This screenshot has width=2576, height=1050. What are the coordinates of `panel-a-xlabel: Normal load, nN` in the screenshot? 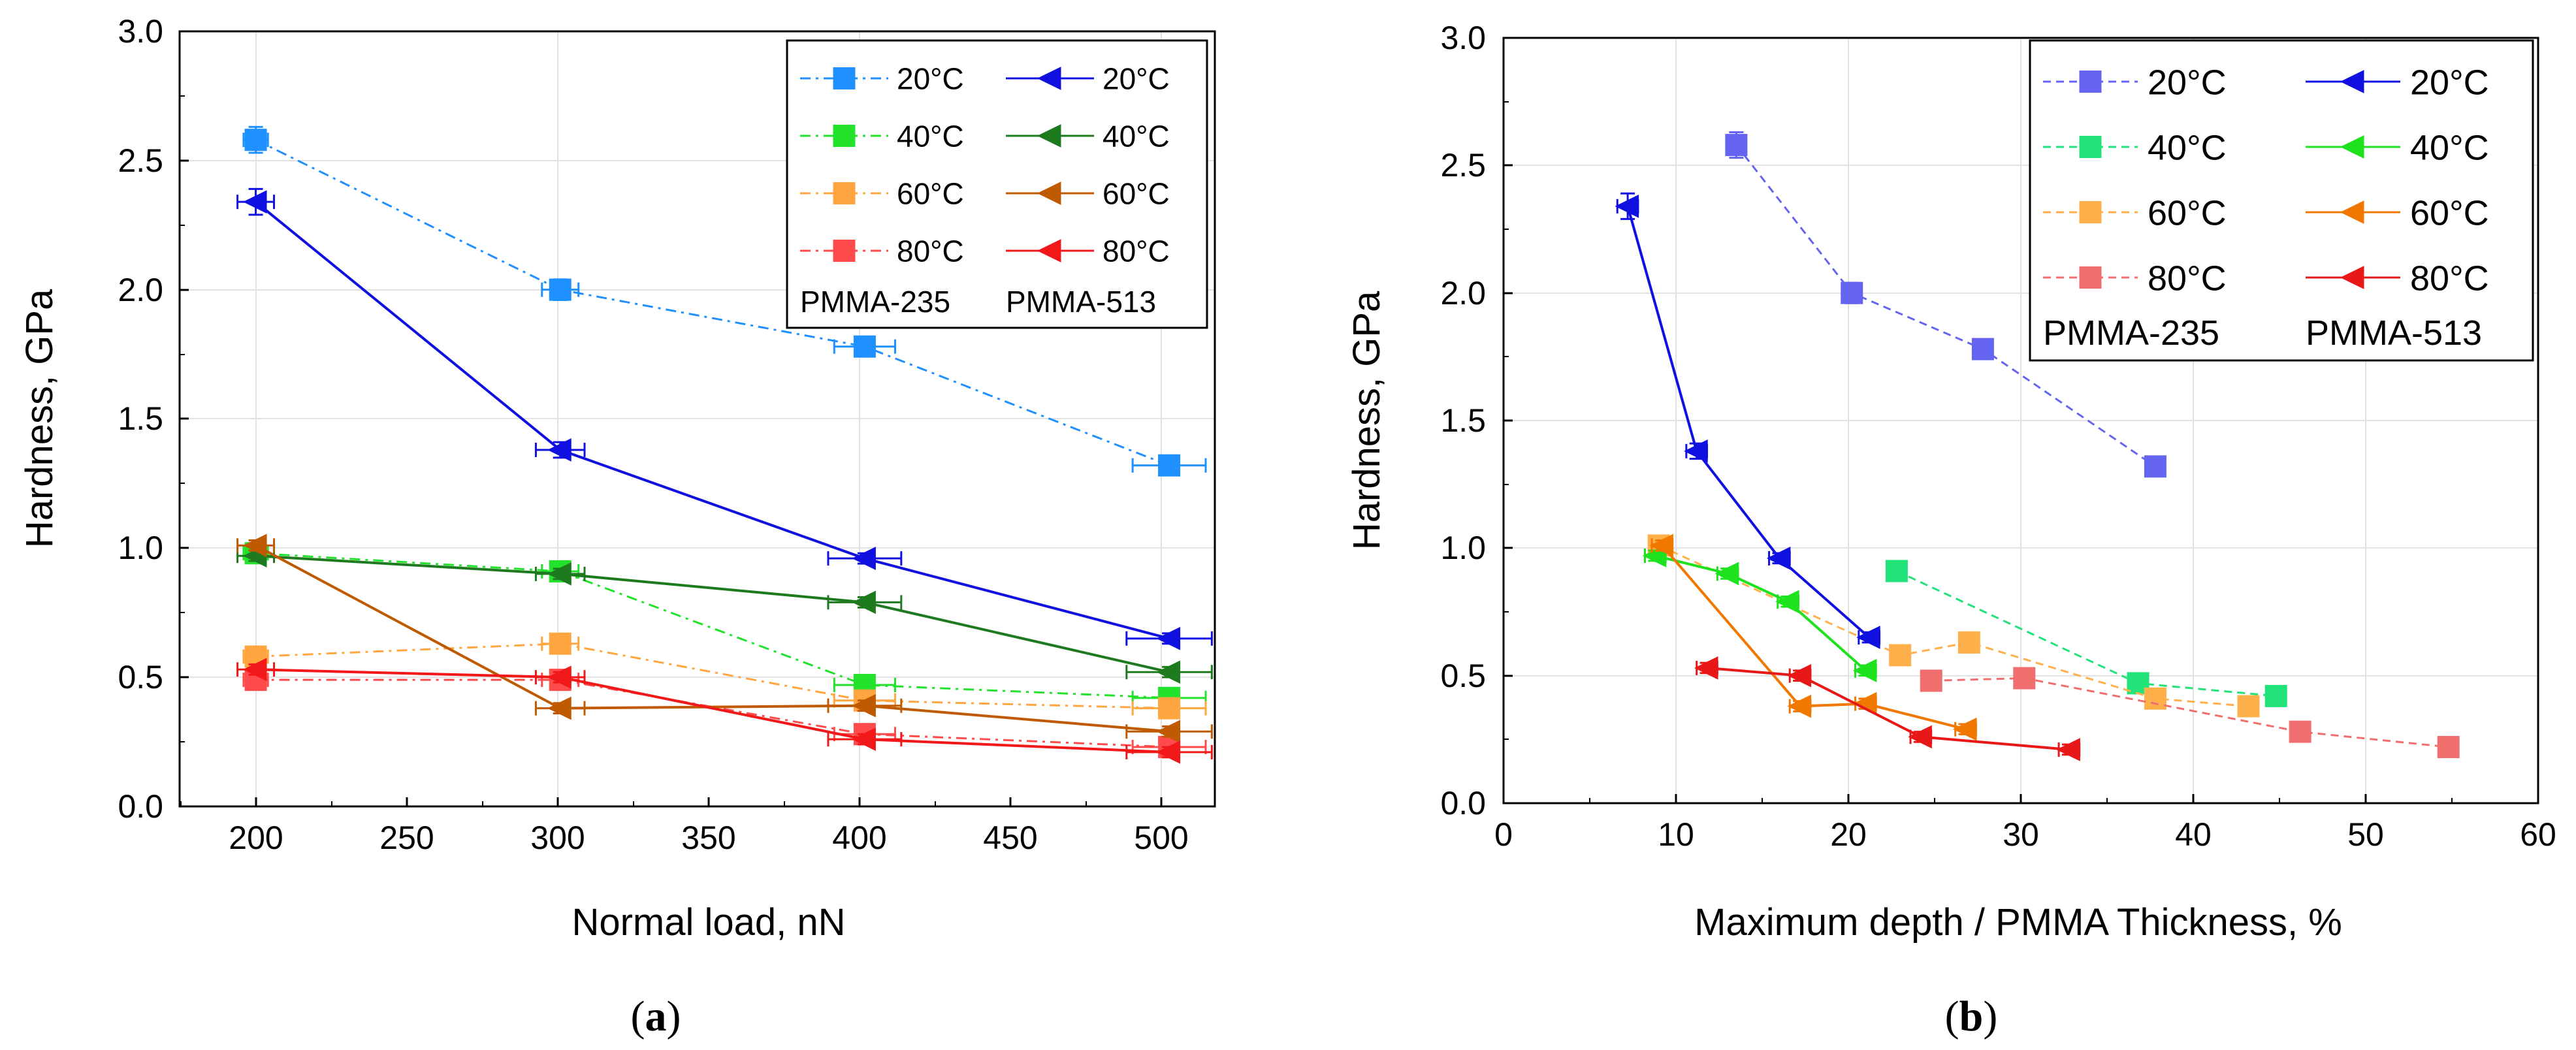 It's located at (708, 922).